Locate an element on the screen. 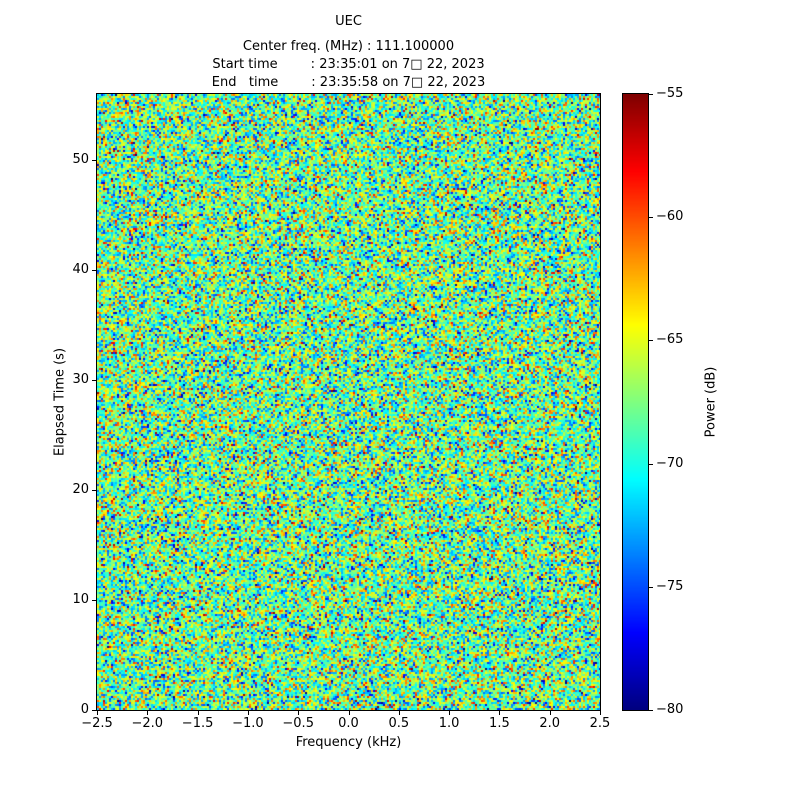 This screenshot has width=800, height=800. colorbar-tick-label: −60 is located at coordinates (670, 217).